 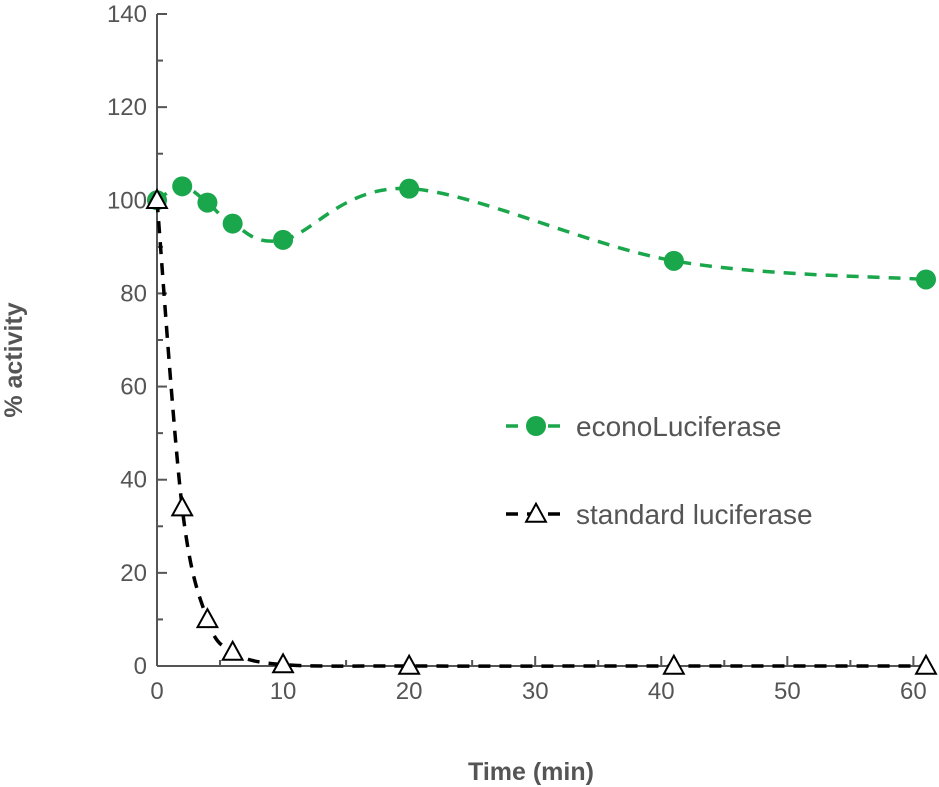 What do you see at coordinates (156, 691) in the screenshot?
I see `x-tick-label: 0` at bounding box center [156, 691].